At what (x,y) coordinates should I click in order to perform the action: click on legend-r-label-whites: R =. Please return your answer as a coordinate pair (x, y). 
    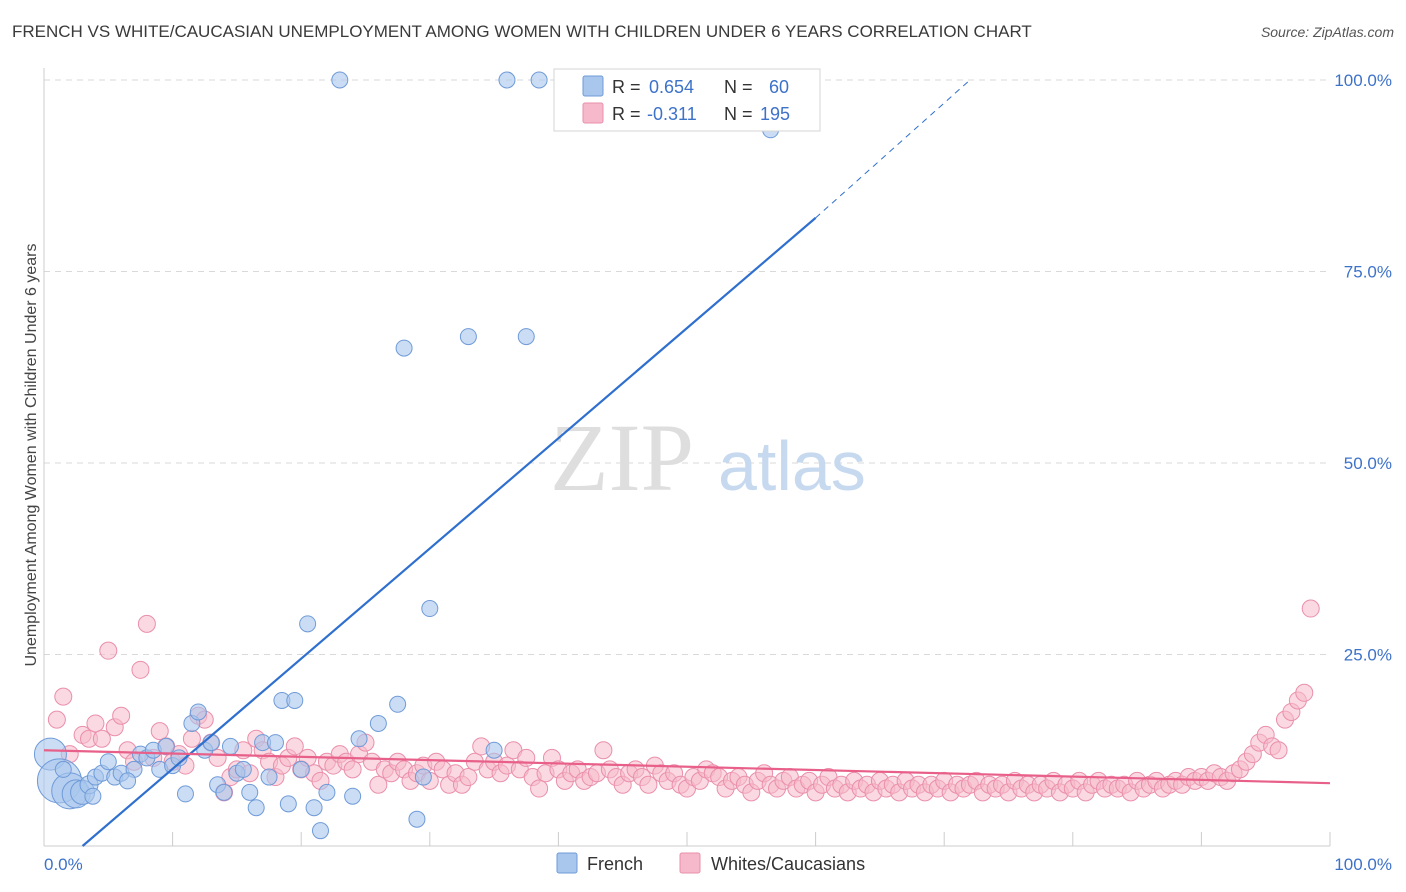
    Looking at the image, I should click on (626, 114).